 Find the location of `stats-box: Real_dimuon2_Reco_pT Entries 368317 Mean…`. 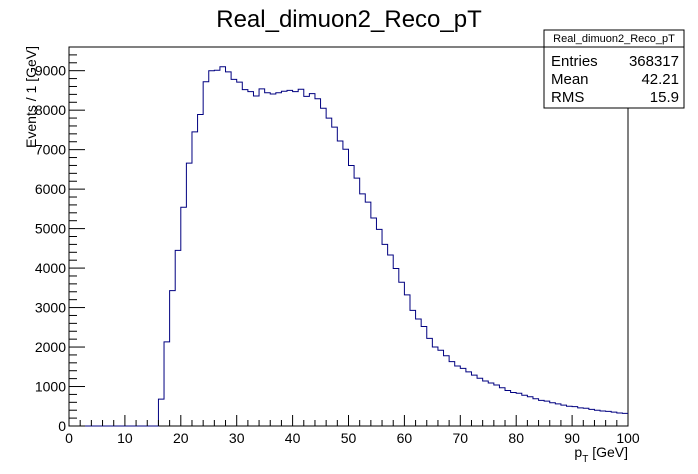

stats-box: Real_dimuon2_Reco_pT Entries 368317 Mean… is located at coordinates (614, 69).